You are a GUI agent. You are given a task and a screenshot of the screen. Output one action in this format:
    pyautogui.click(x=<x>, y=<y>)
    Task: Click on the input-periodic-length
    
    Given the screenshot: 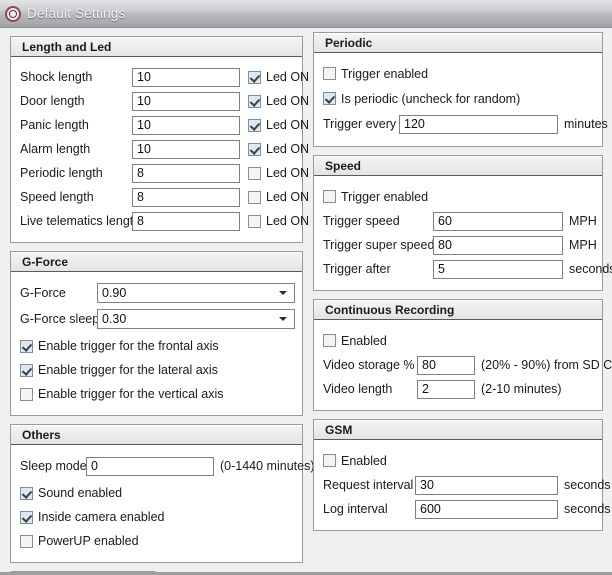 What is the action you would take?
    pyautogui.click(x=186, y=173)
    